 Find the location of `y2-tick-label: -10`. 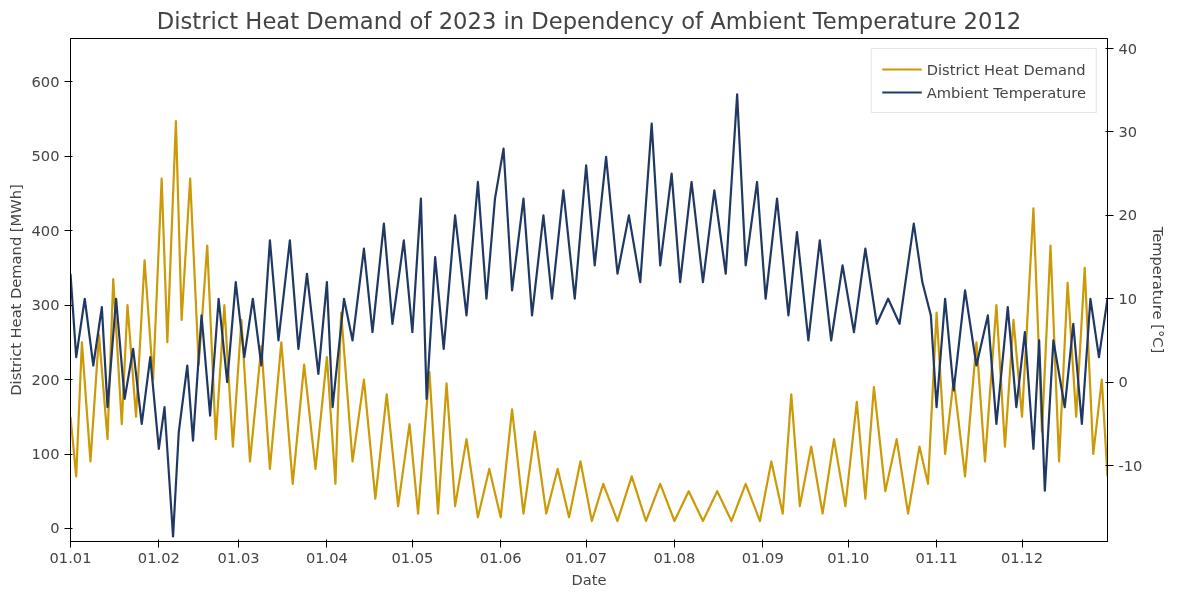

y2-tick-label: -10 is located at coordinates (1130, 465).